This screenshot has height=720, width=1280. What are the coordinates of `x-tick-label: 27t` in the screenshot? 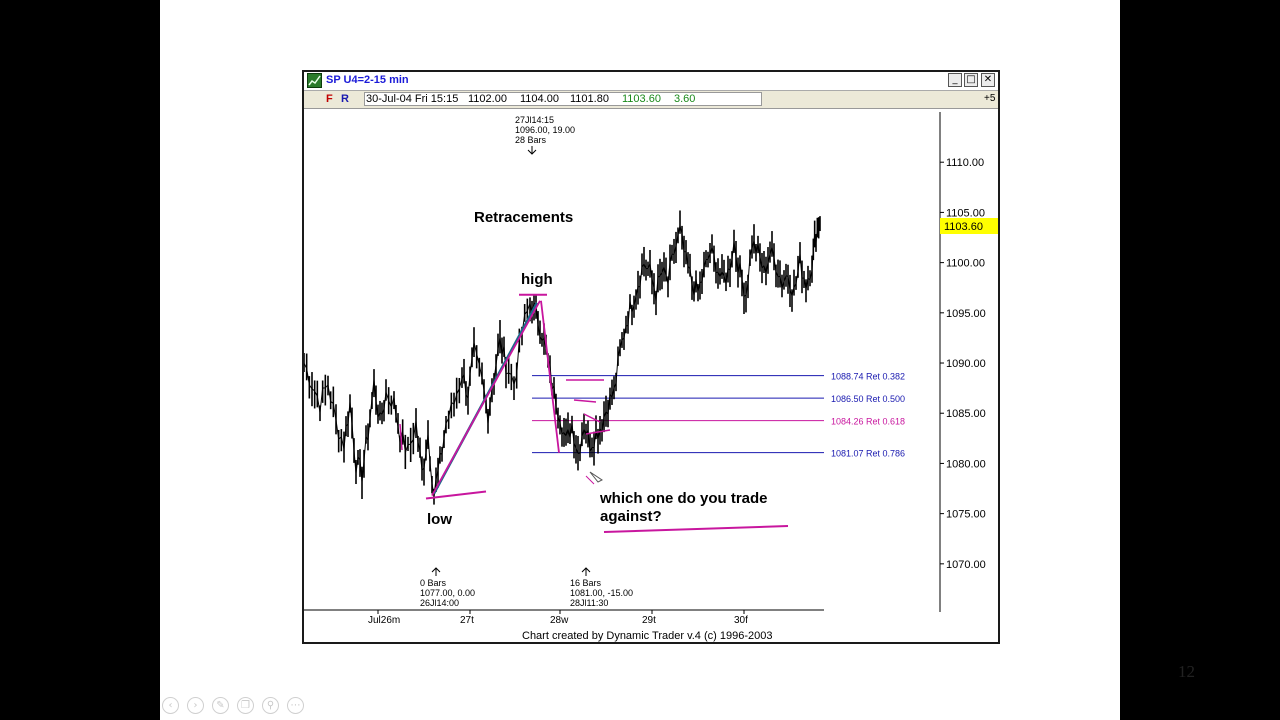 It's located at (467, 620).